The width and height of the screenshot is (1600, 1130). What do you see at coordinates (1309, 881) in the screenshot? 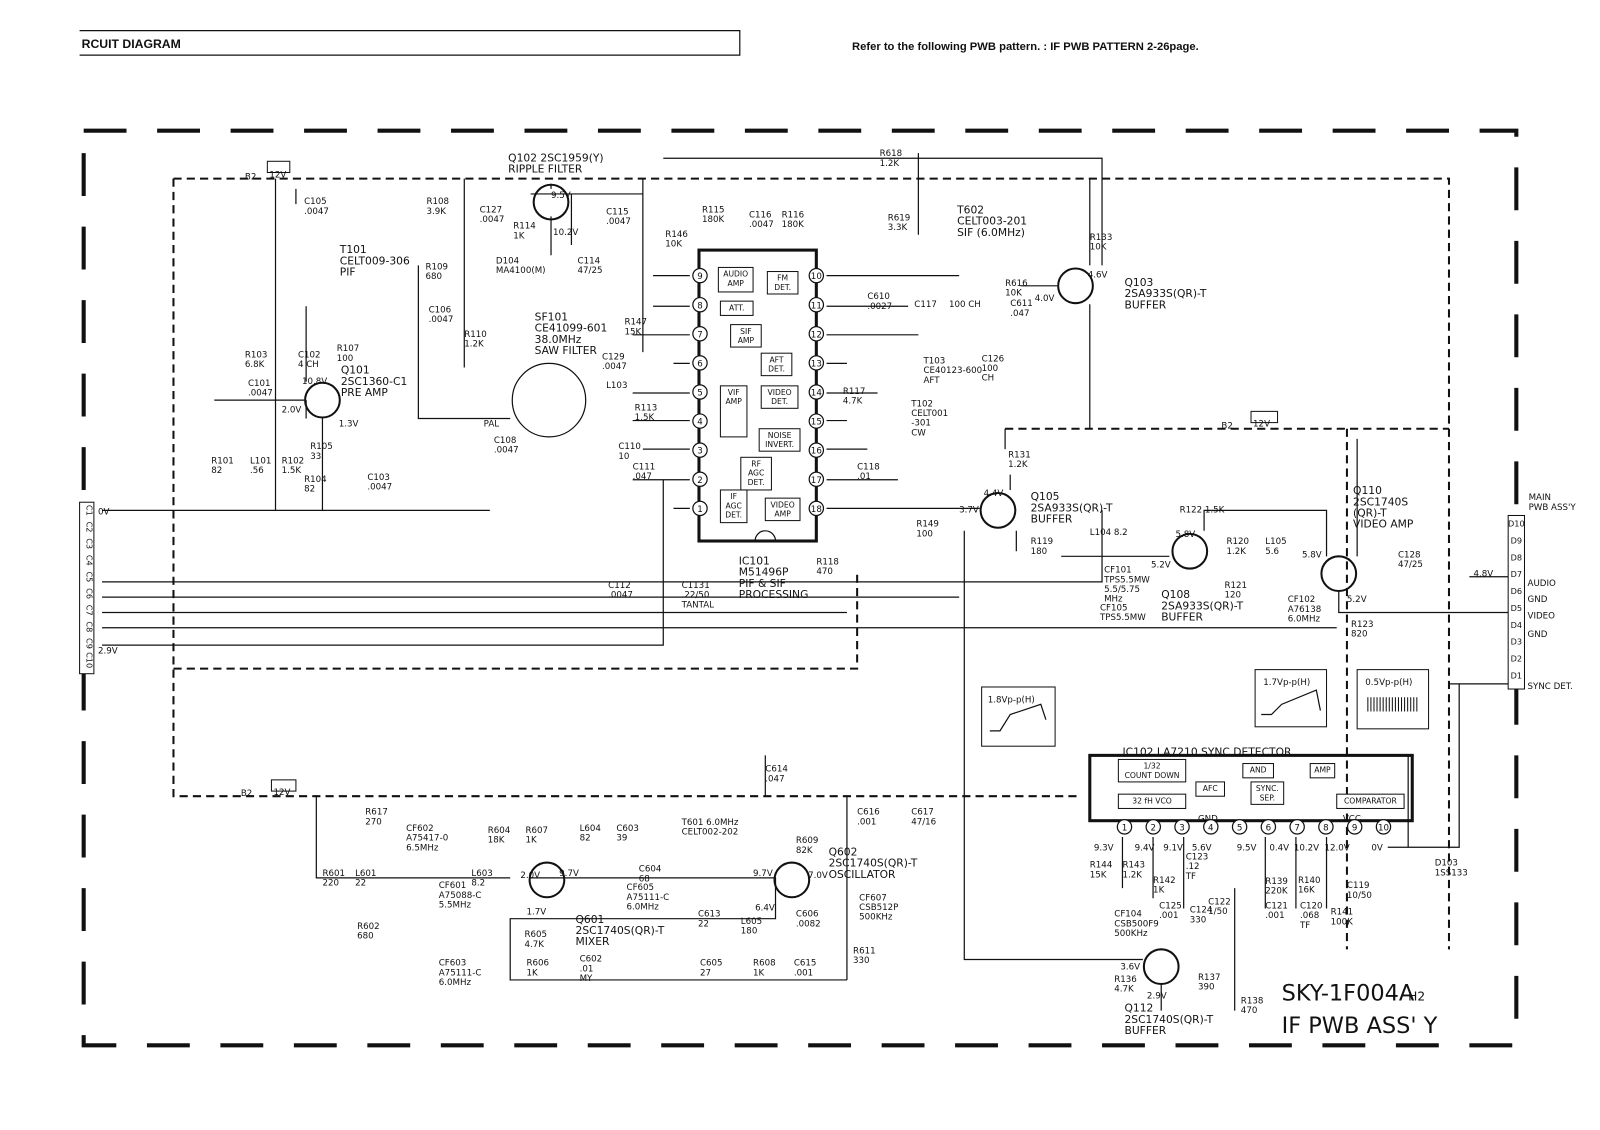
I see `component-label: R140` at bounding box center [1309, 881].